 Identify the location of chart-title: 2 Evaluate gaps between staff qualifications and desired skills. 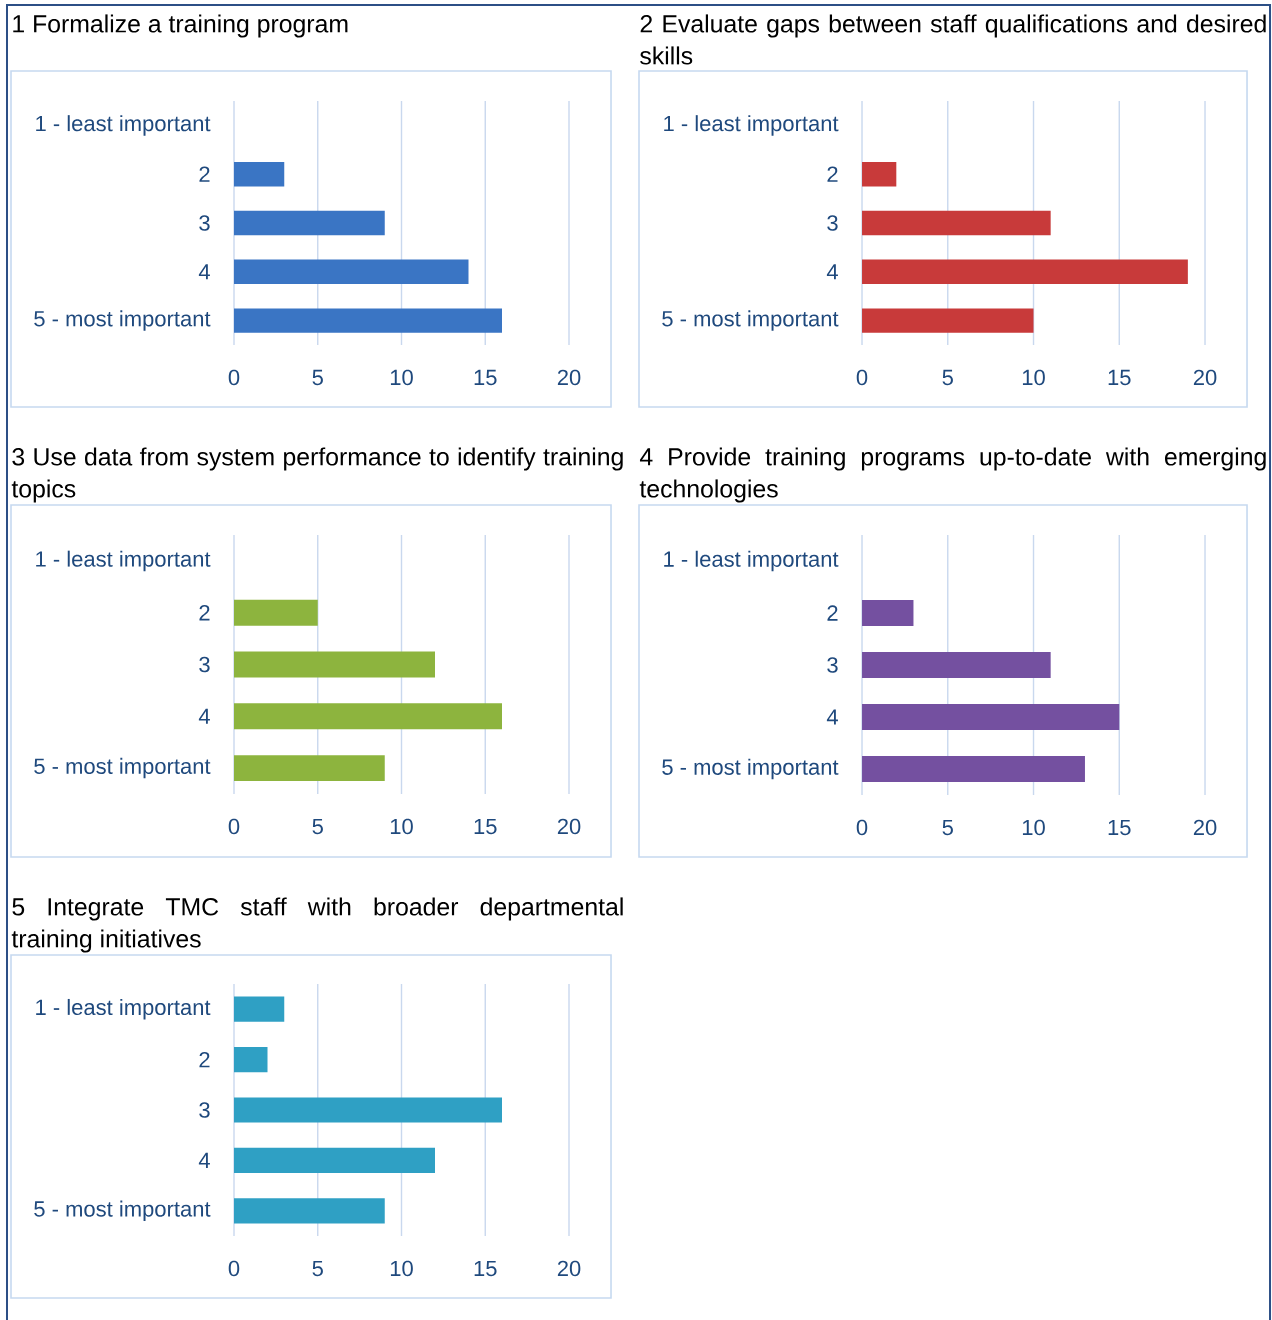
(953, 39).